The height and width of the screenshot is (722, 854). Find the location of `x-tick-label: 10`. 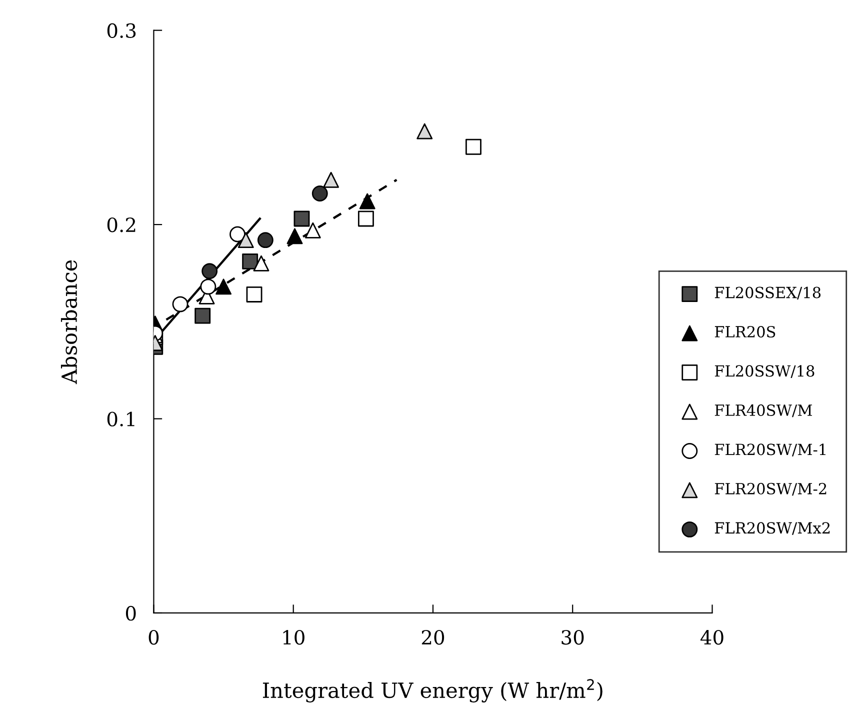

x-tick-label: 10 is located at coordinates (293, 637).